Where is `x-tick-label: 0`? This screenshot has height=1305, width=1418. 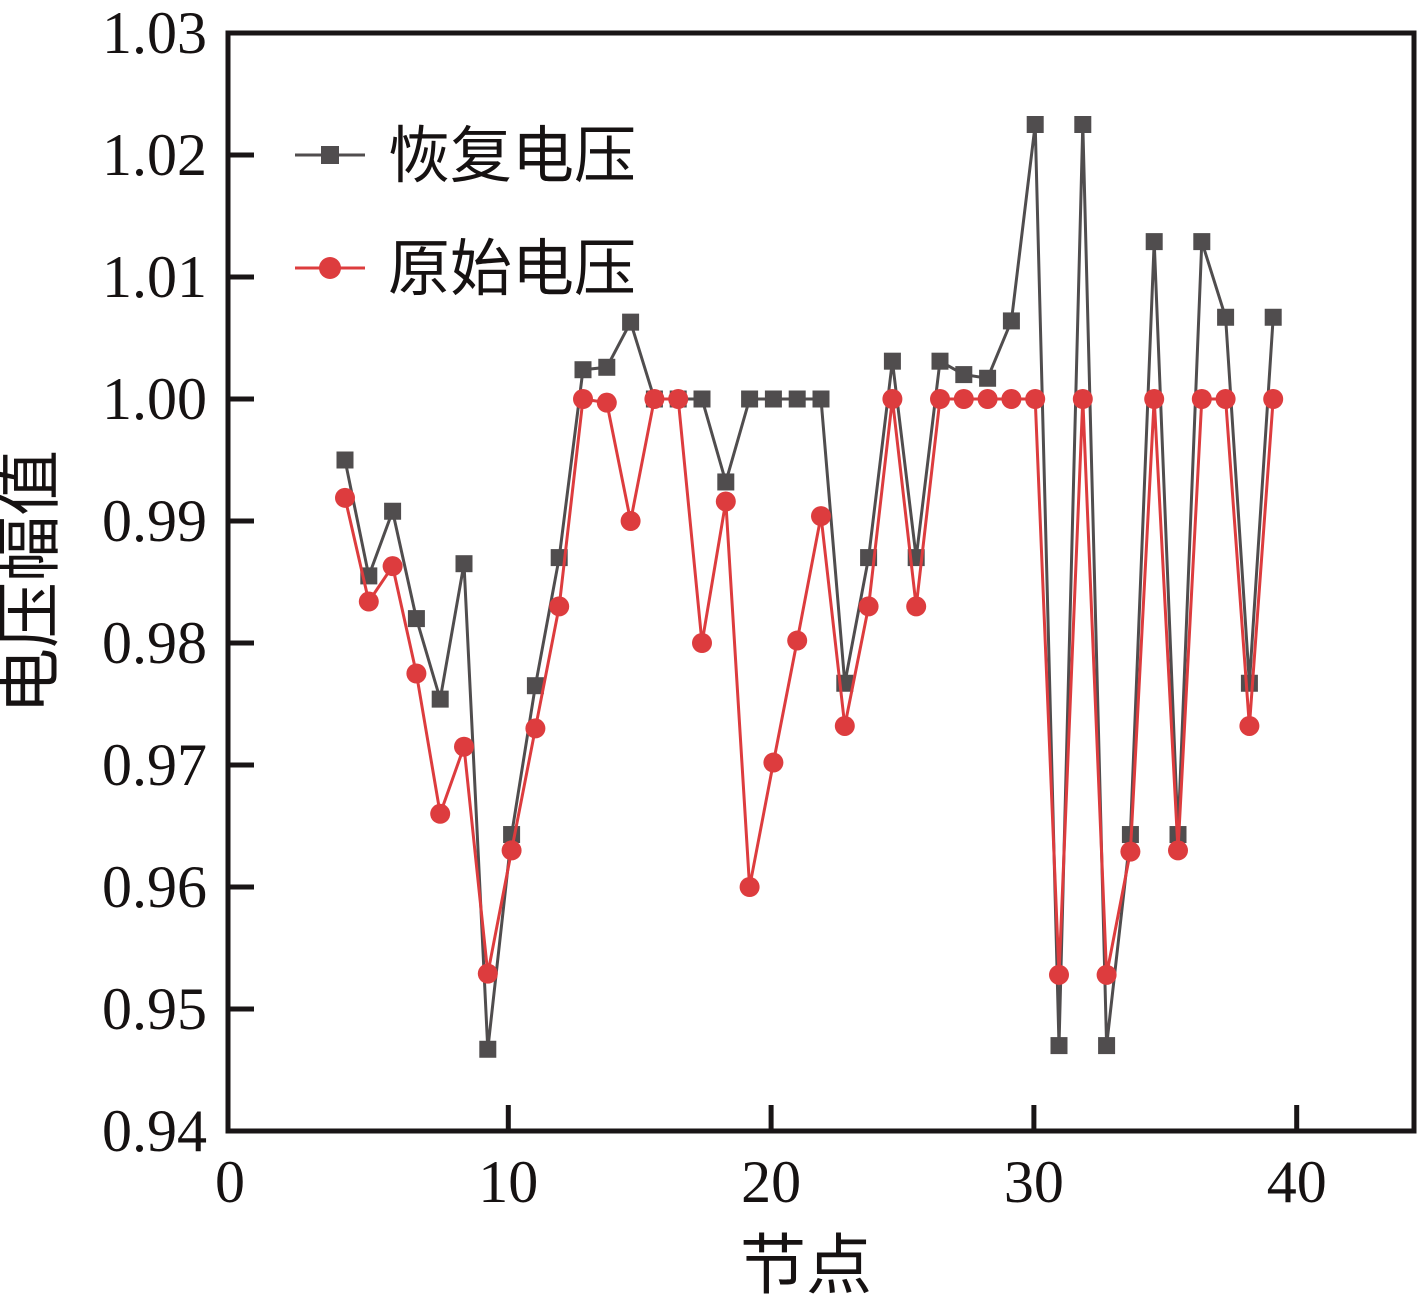
x-tick-label: 0 is located at coordinates (230, 1182).